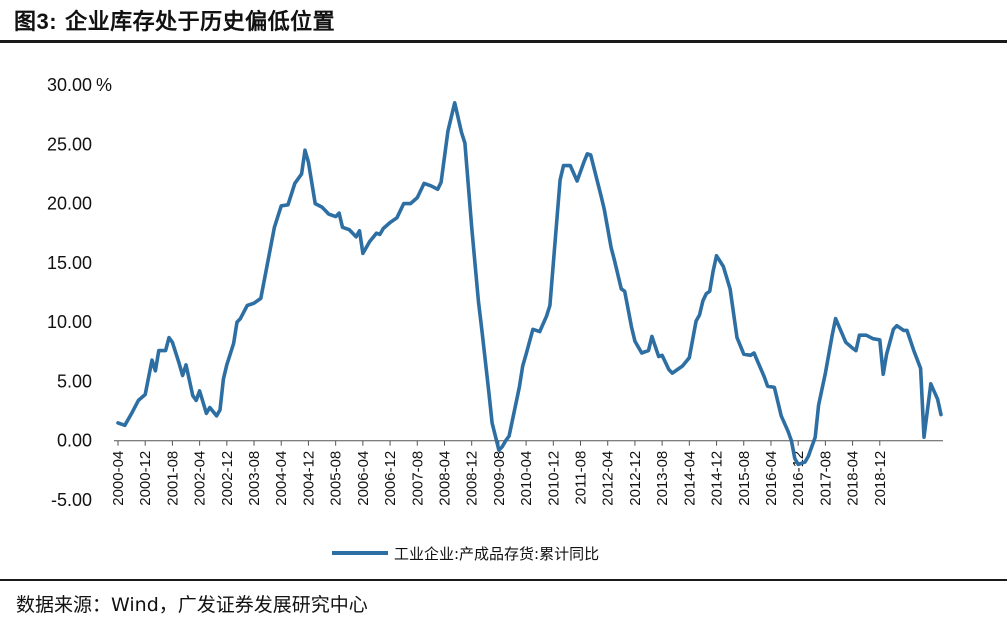  I want to click on y-tick-label: 25.00, so click(69, 144).